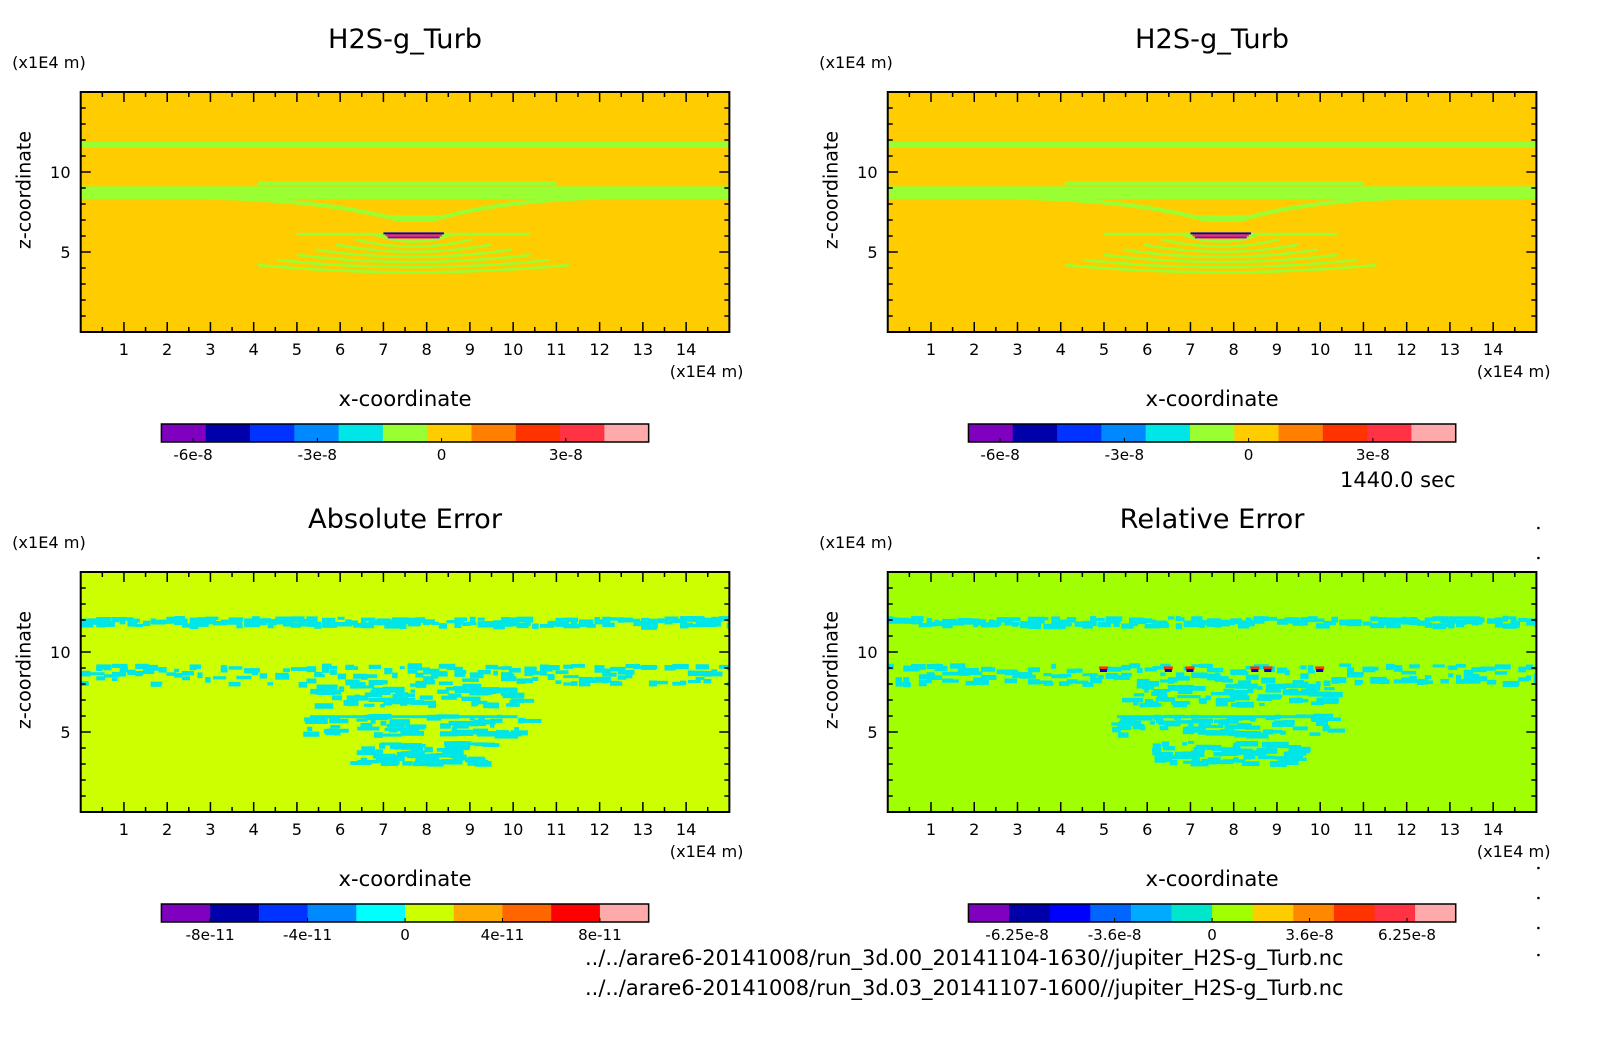 The image size is (1604, 1054). What do you see at coordinates (1212, 39) in the screenshot?
I see `panel-title: H2S-g_Turb` at bounding box center [1212, 39].